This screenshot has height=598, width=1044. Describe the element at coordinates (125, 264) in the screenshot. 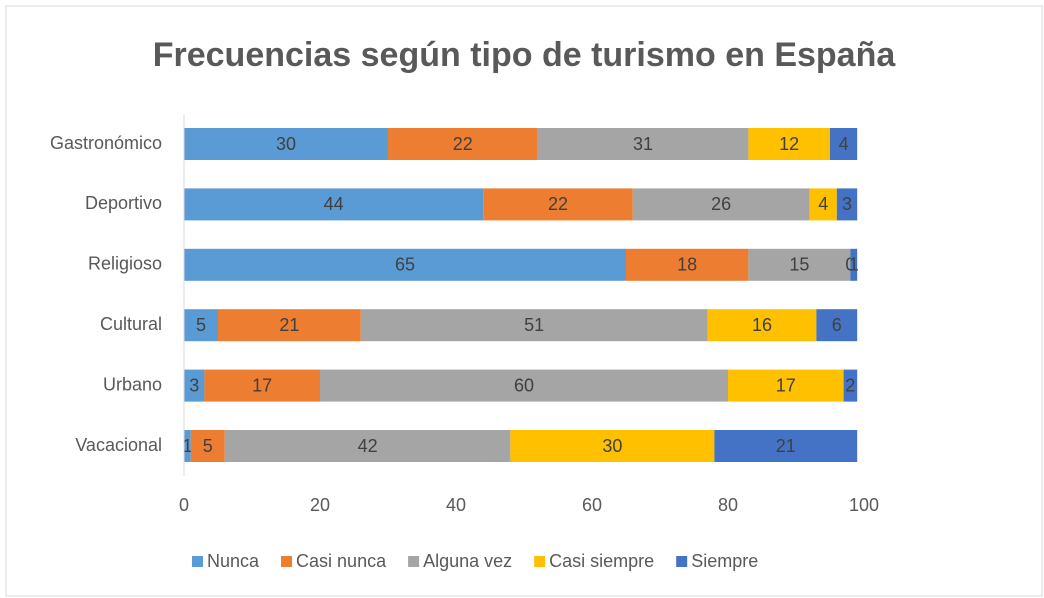

I see `y-tick-label: Religioso` at that location.